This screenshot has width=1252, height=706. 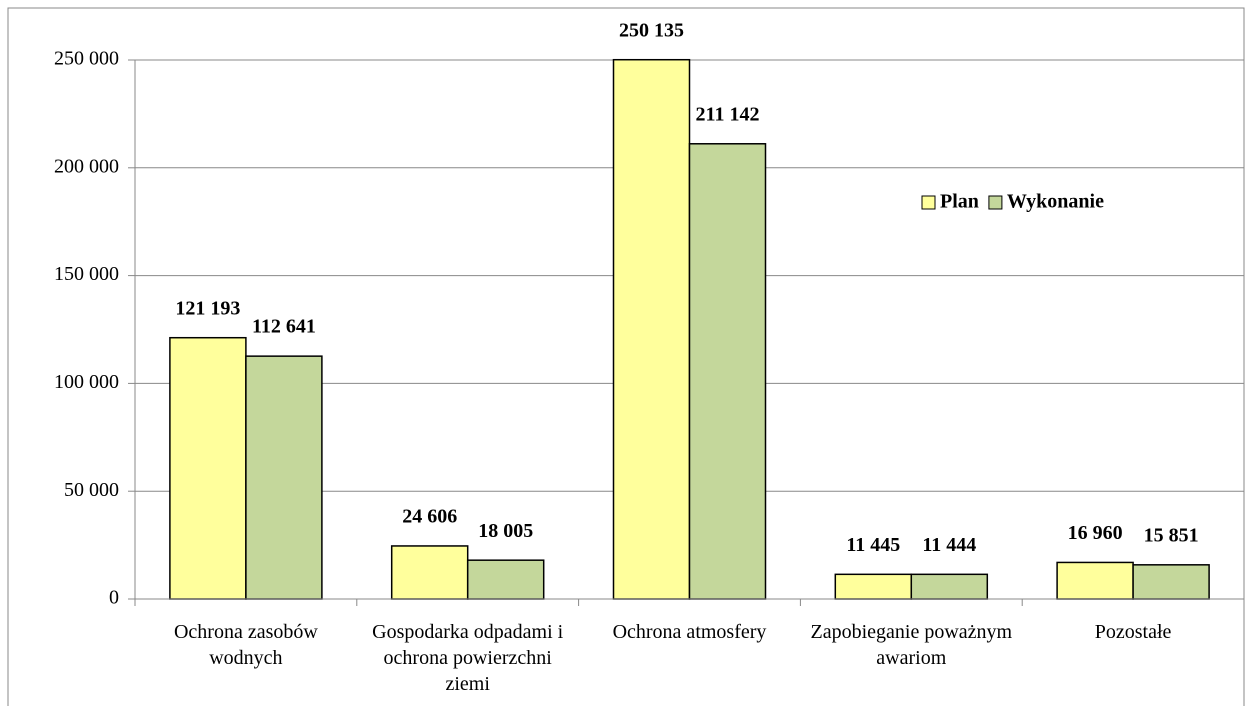 What do you see at coordinates (1055, 202) in the screenshot?
I see `legend-label: Wykonanie` at bounding box center [1055, 202].